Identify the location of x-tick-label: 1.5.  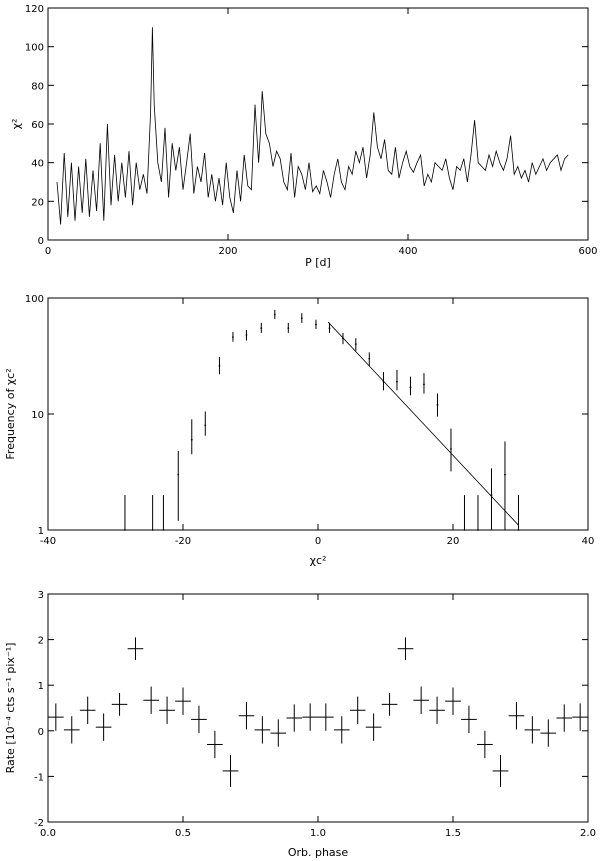
(453, 833).